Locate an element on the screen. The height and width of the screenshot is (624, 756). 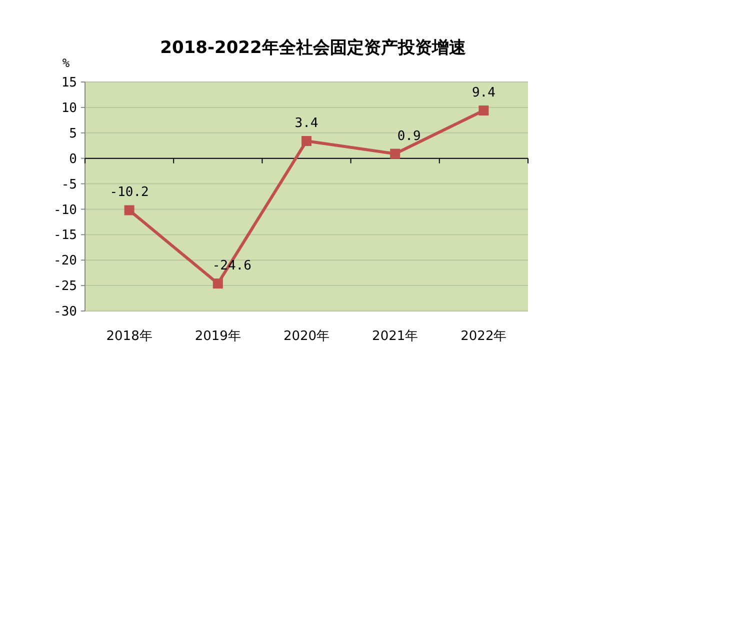
data-label: 3.4 is located at coordinates (306, 124).